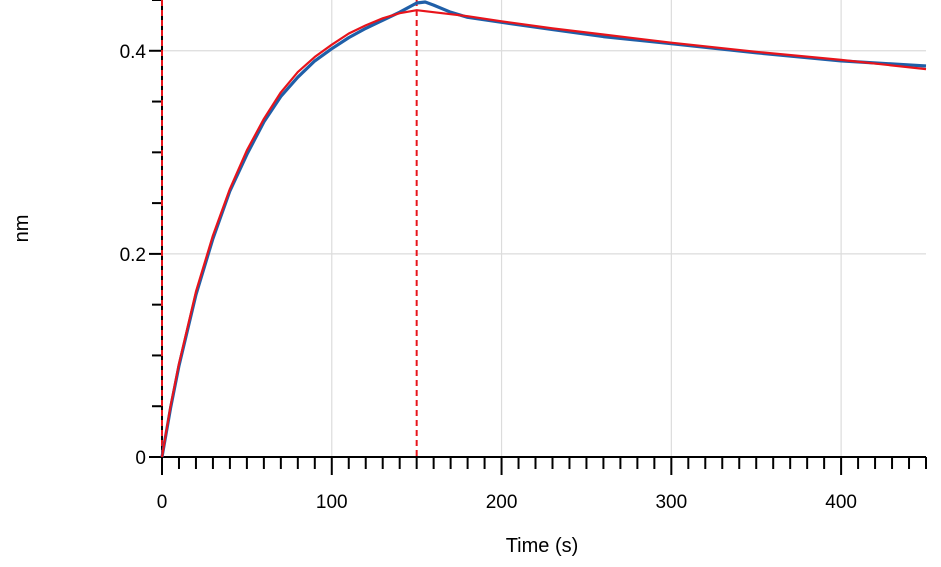 The height and width of the screenshot is (567, 941). What do you see at coordinates (332, 502) in the screenshot?
I see `x-tick-label-1: 100` at bounding box center [332, 502].